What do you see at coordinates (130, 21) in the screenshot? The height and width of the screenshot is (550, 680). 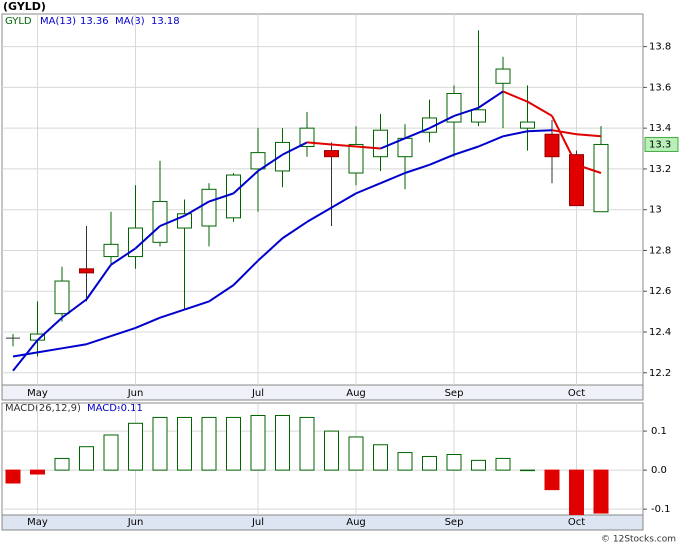 I see `legend-label: MA(3)` at bounding box center [130, 21].